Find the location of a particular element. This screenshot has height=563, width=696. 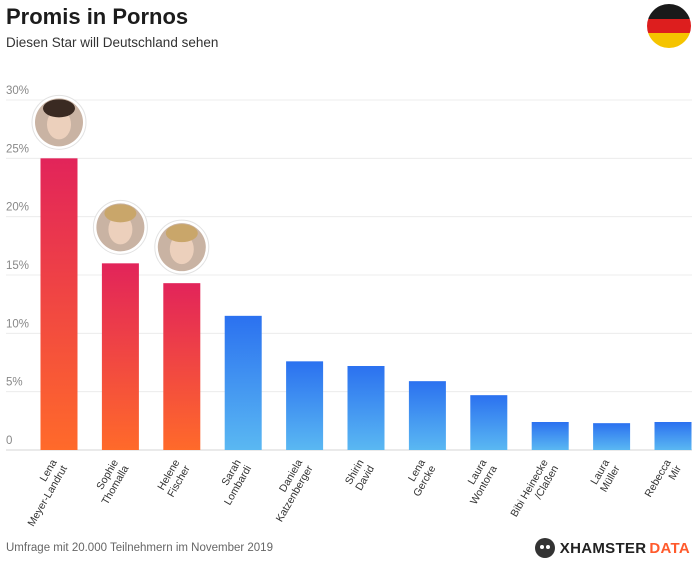

avatars is located at coordinates (120, 184).